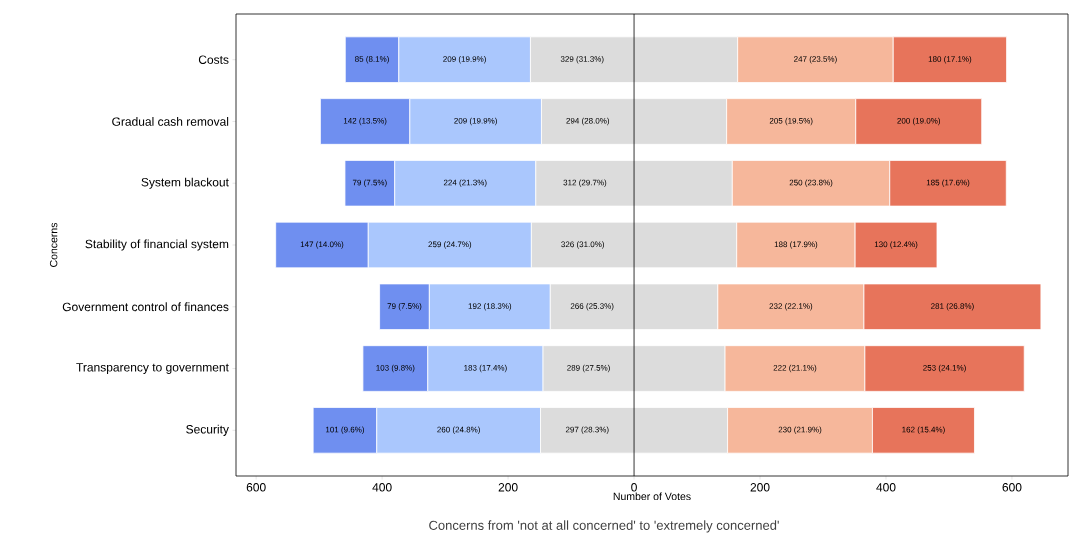 Image resolution: width=1070 pixels, height=538 pixels. I want to click on data-label: 329 (31.3%), so click(582, 59).